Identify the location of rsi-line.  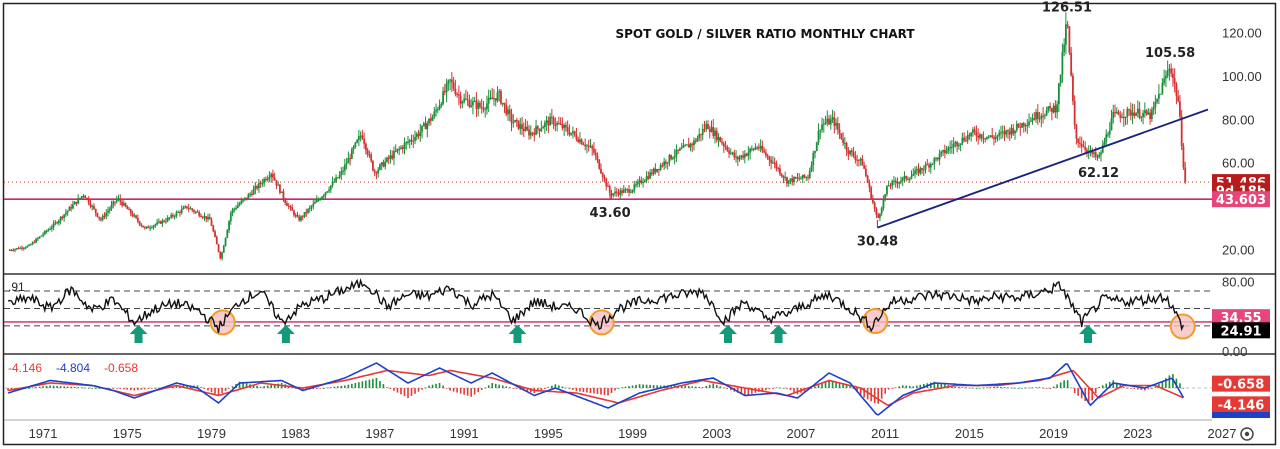
(596, 305).